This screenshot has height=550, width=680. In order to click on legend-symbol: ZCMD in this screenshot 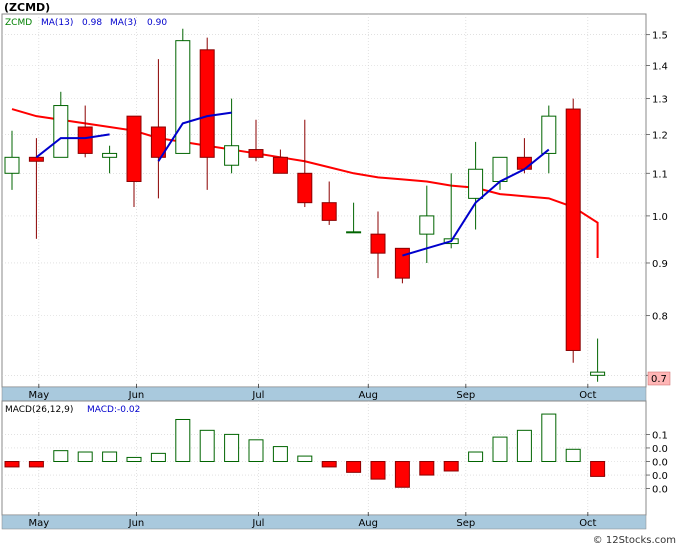, I will do `click(18, 23)`.